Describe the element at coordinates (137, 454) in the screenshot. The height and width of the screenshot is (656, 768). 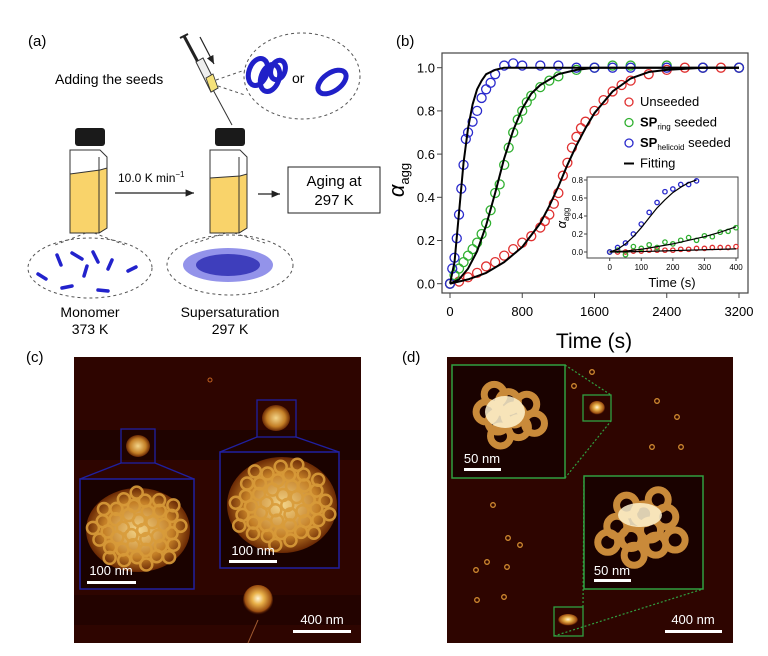
I see `zoom-box-c1` at that location.